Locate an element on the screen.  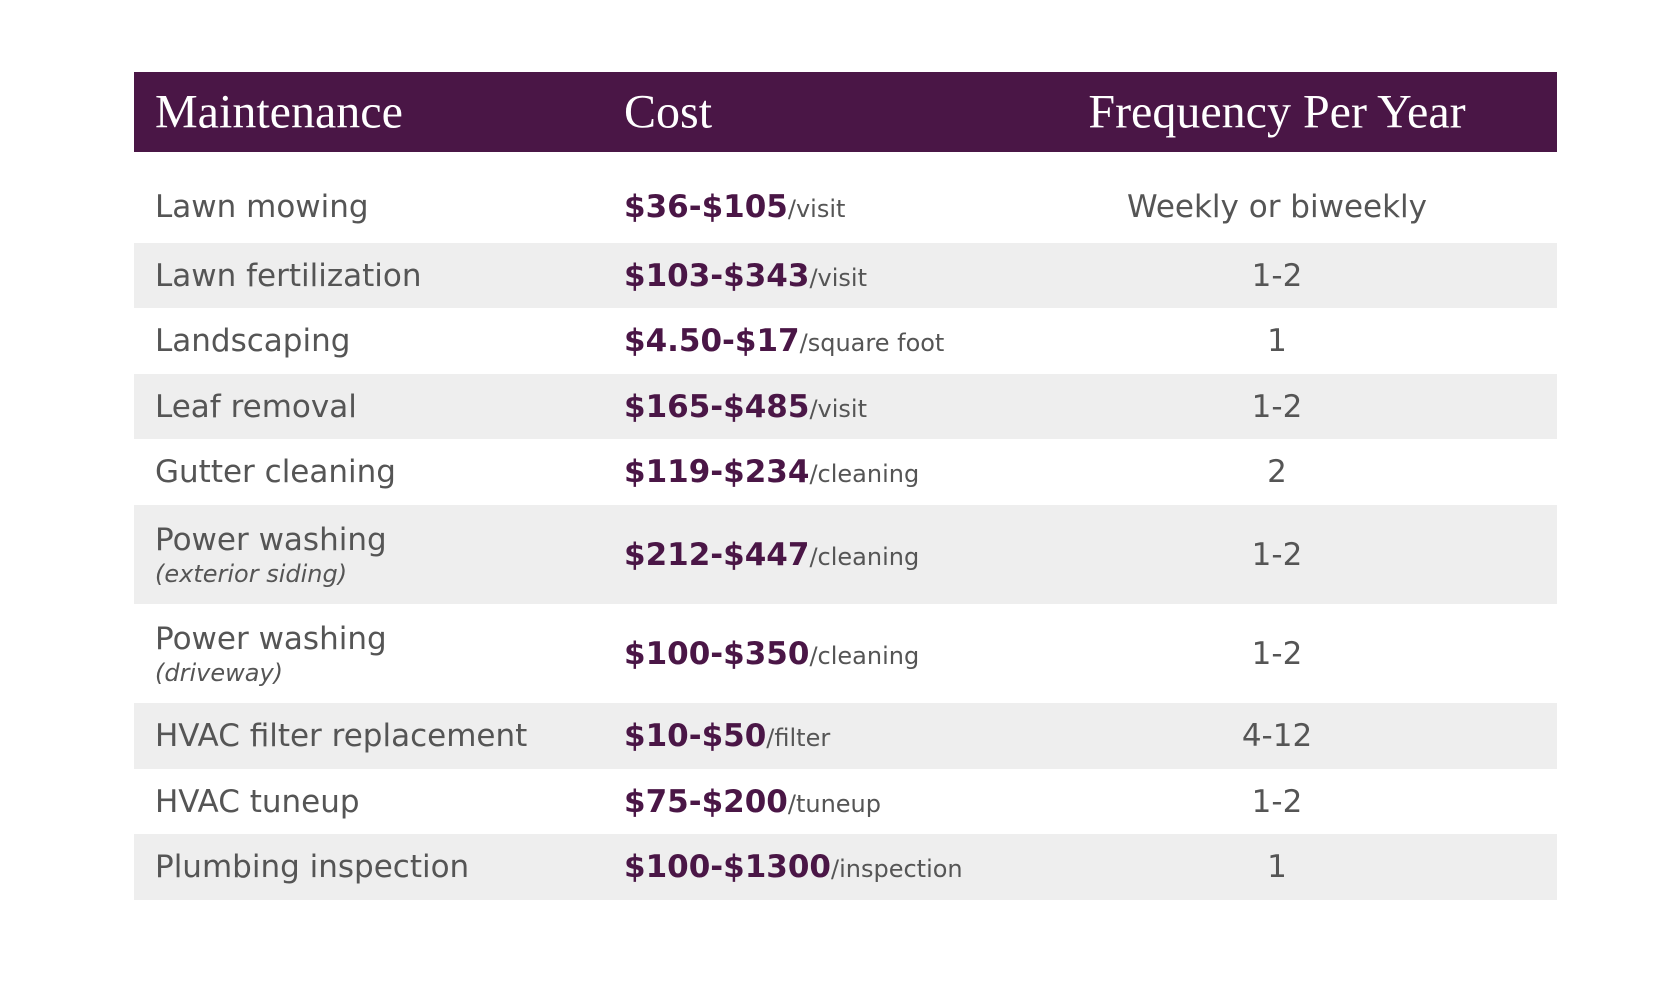
maintenance-cell: Plumbing inspection is located at coordinates (312, 867).